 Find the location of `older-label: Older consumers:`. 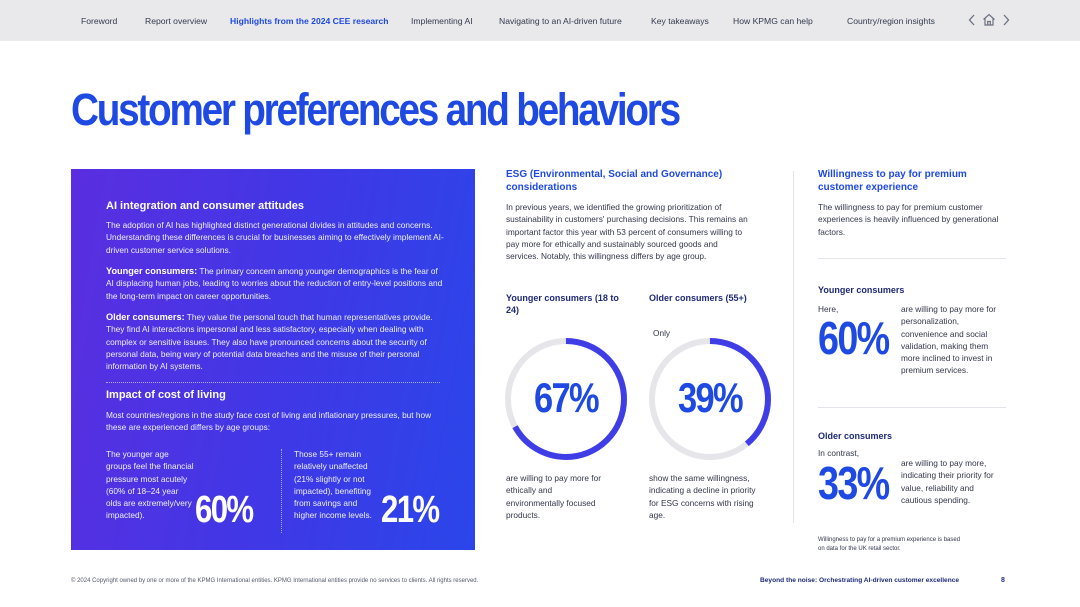

older-label: Older consumers: is located at coordinates (145, 317).